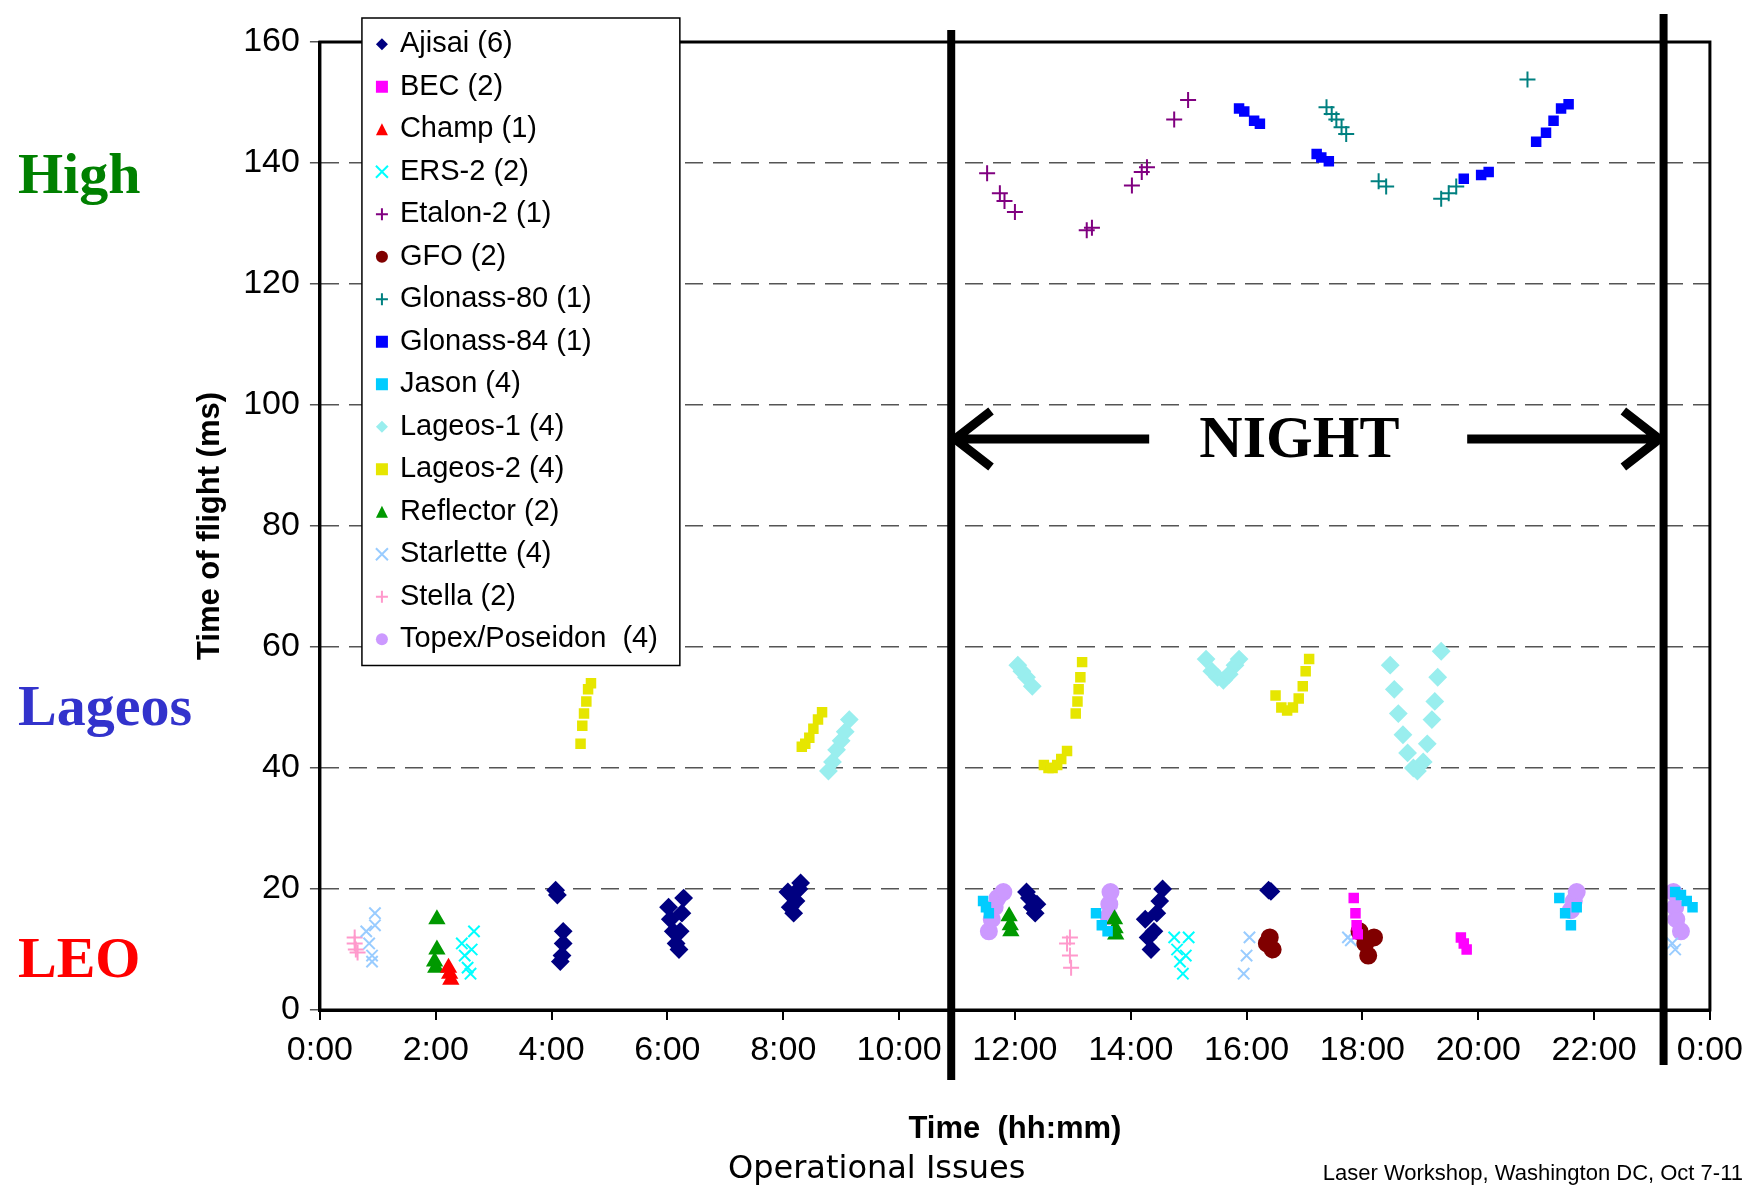 This screenshot has width=1763, height=1202. Describe the element at coordinates (1478, 1047) in the screenshot. I see `x-tick-label: 20:00` at that location.